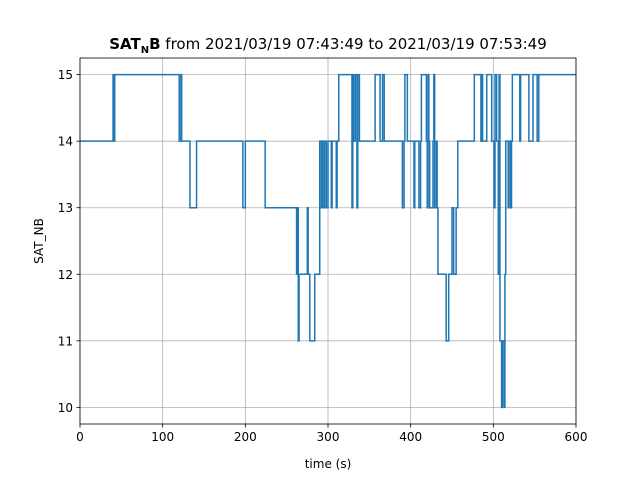  I want to click on y-tick-label: 11, so click(65, 341).